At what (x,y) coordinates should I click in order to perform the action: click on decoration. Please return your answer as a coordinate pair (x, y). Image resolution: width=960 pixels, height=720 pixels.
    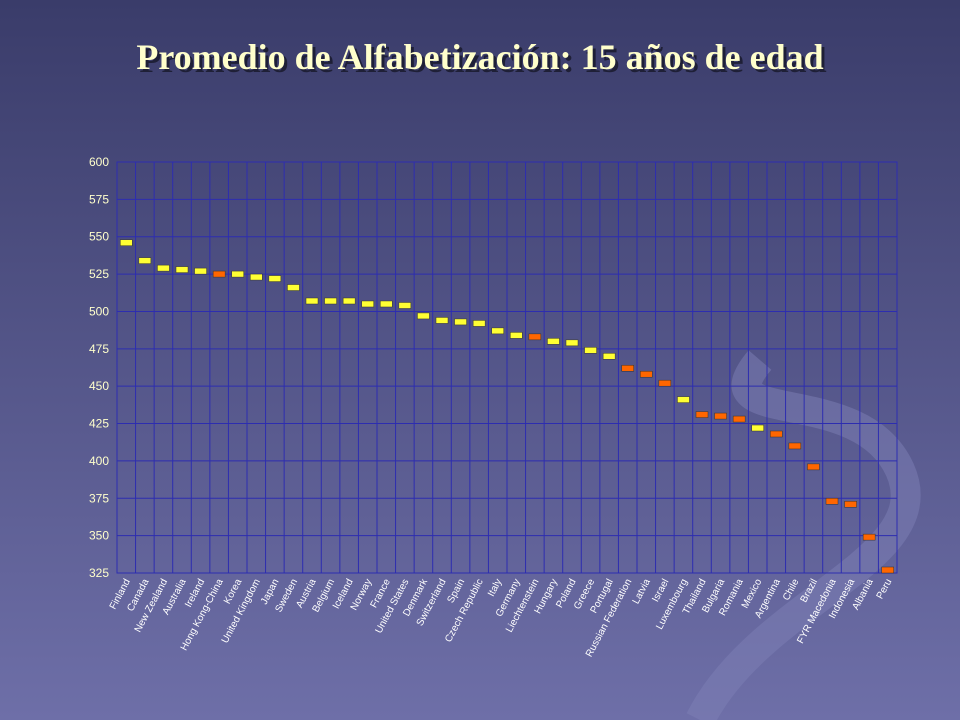
    Looking at the image, I should click on (803, 535).